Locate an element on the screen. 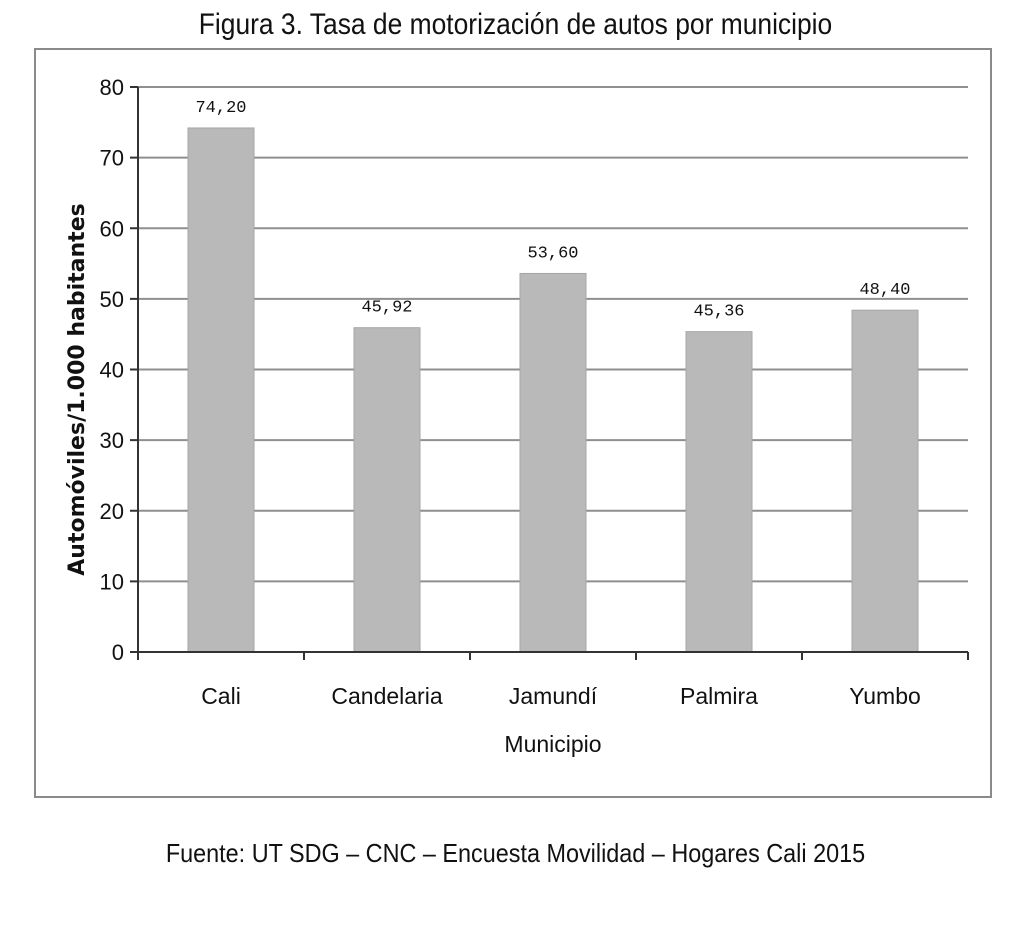  x-axis-title: Municipio is located at coordinates (552, 744).